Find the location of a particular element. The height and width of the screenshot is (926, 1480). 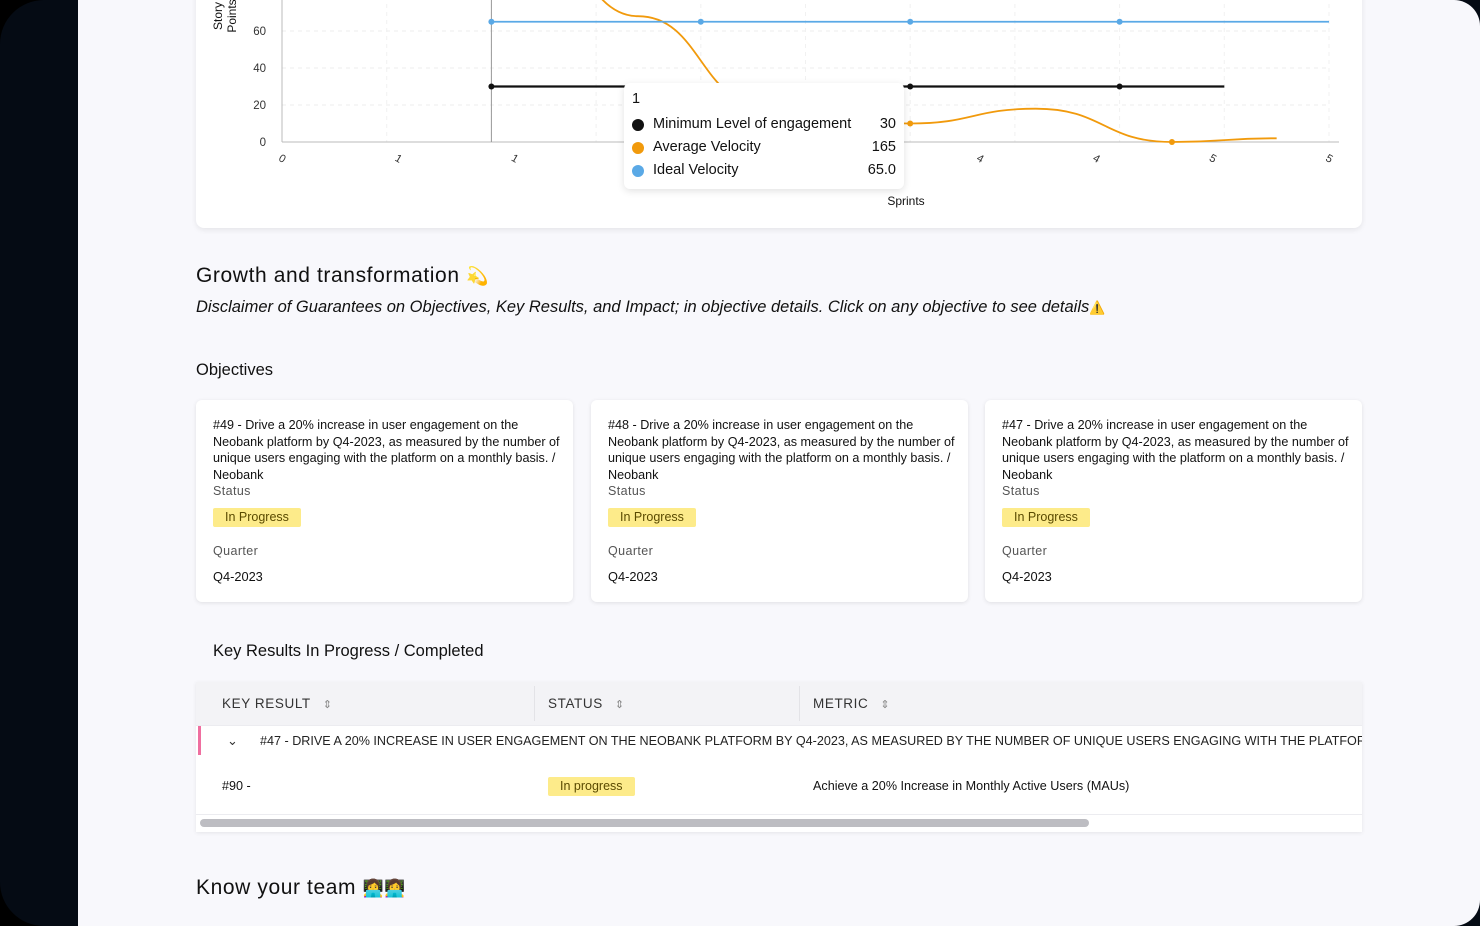

column-header-label: METRIC is located at coordinates (841, 703).